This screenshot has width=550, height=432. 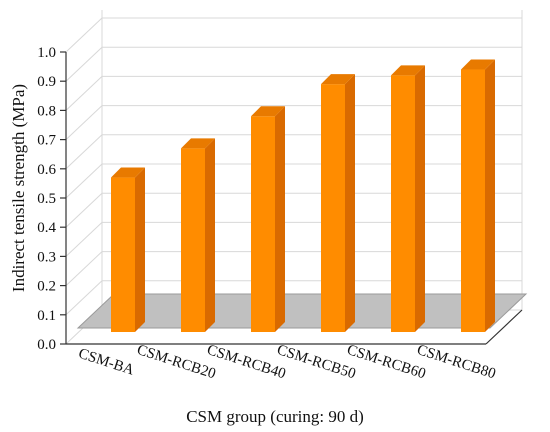 I want to click on y-tick-label: 0.4, so click(x=46, y=228).